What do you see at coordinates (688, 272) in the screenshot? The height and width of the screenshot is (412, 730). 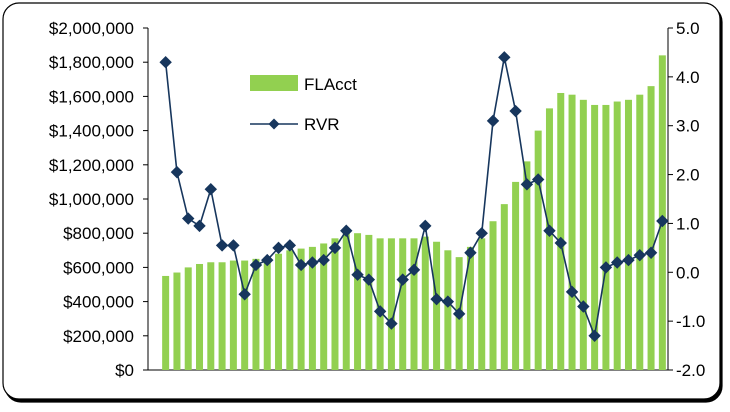 I see `right-axis-tick-label: 0.0` at bounding box center [688, 272].